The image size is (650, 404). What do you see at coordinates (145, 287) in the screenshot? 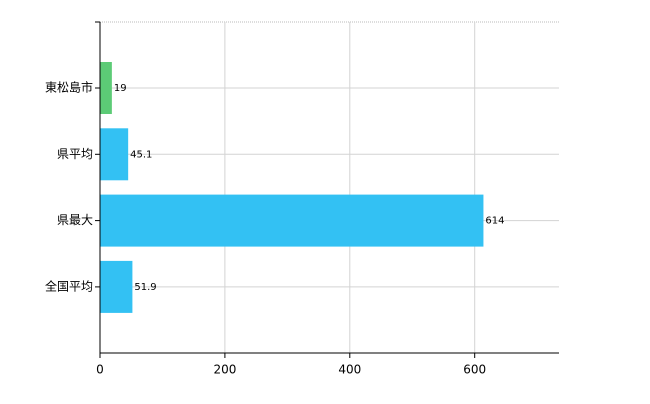
I see `value-label: 51.9` at bounding box center [145, 287].